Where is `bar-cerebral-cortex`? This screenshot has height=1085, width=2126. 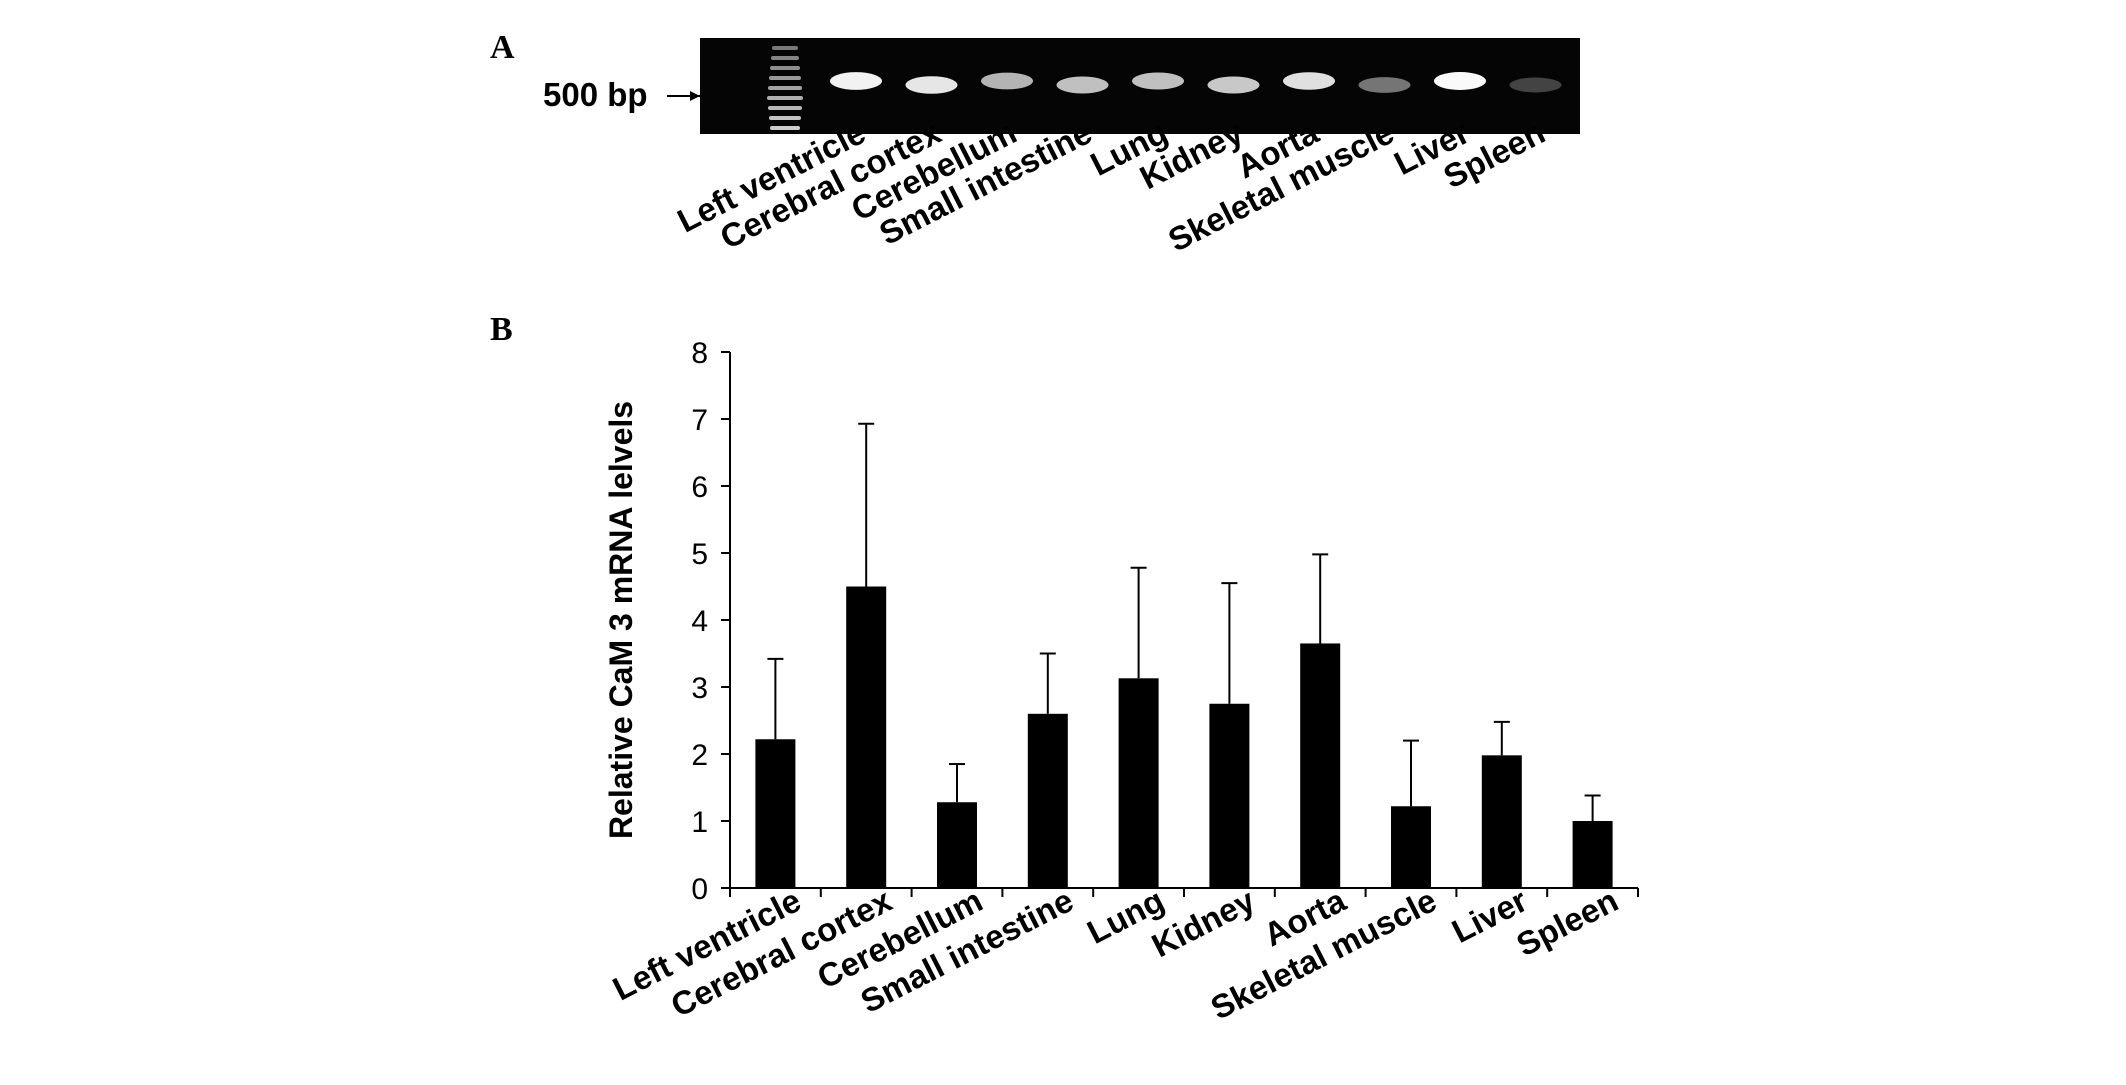 bar-cerebral-cortex is located at coordinates (866, 737).